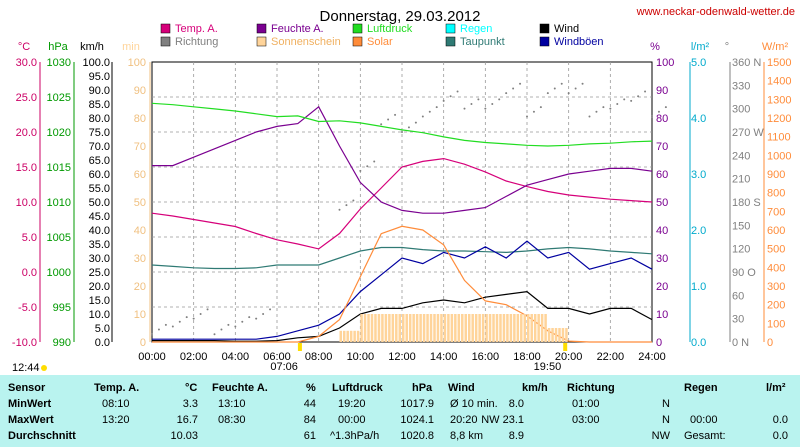  What do you see at coordinates (232, 420) in the screenshot?
I see `stats-humidity-time: 08:30` at bounding box center [232, 420].